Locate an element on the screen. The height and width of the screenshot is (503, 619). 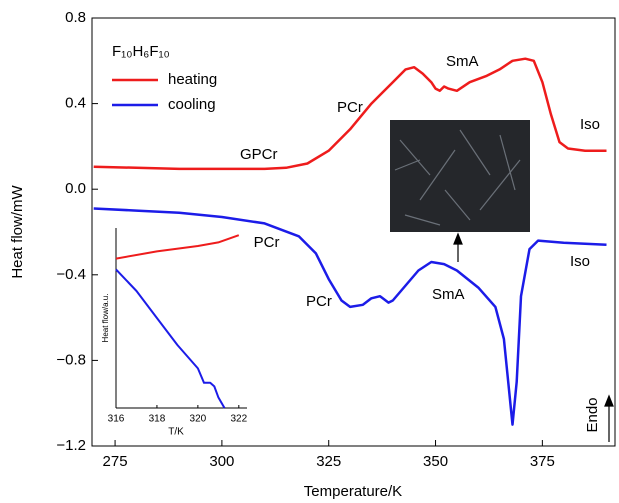
annotation: GPCr is located at coordinates (259, 154).